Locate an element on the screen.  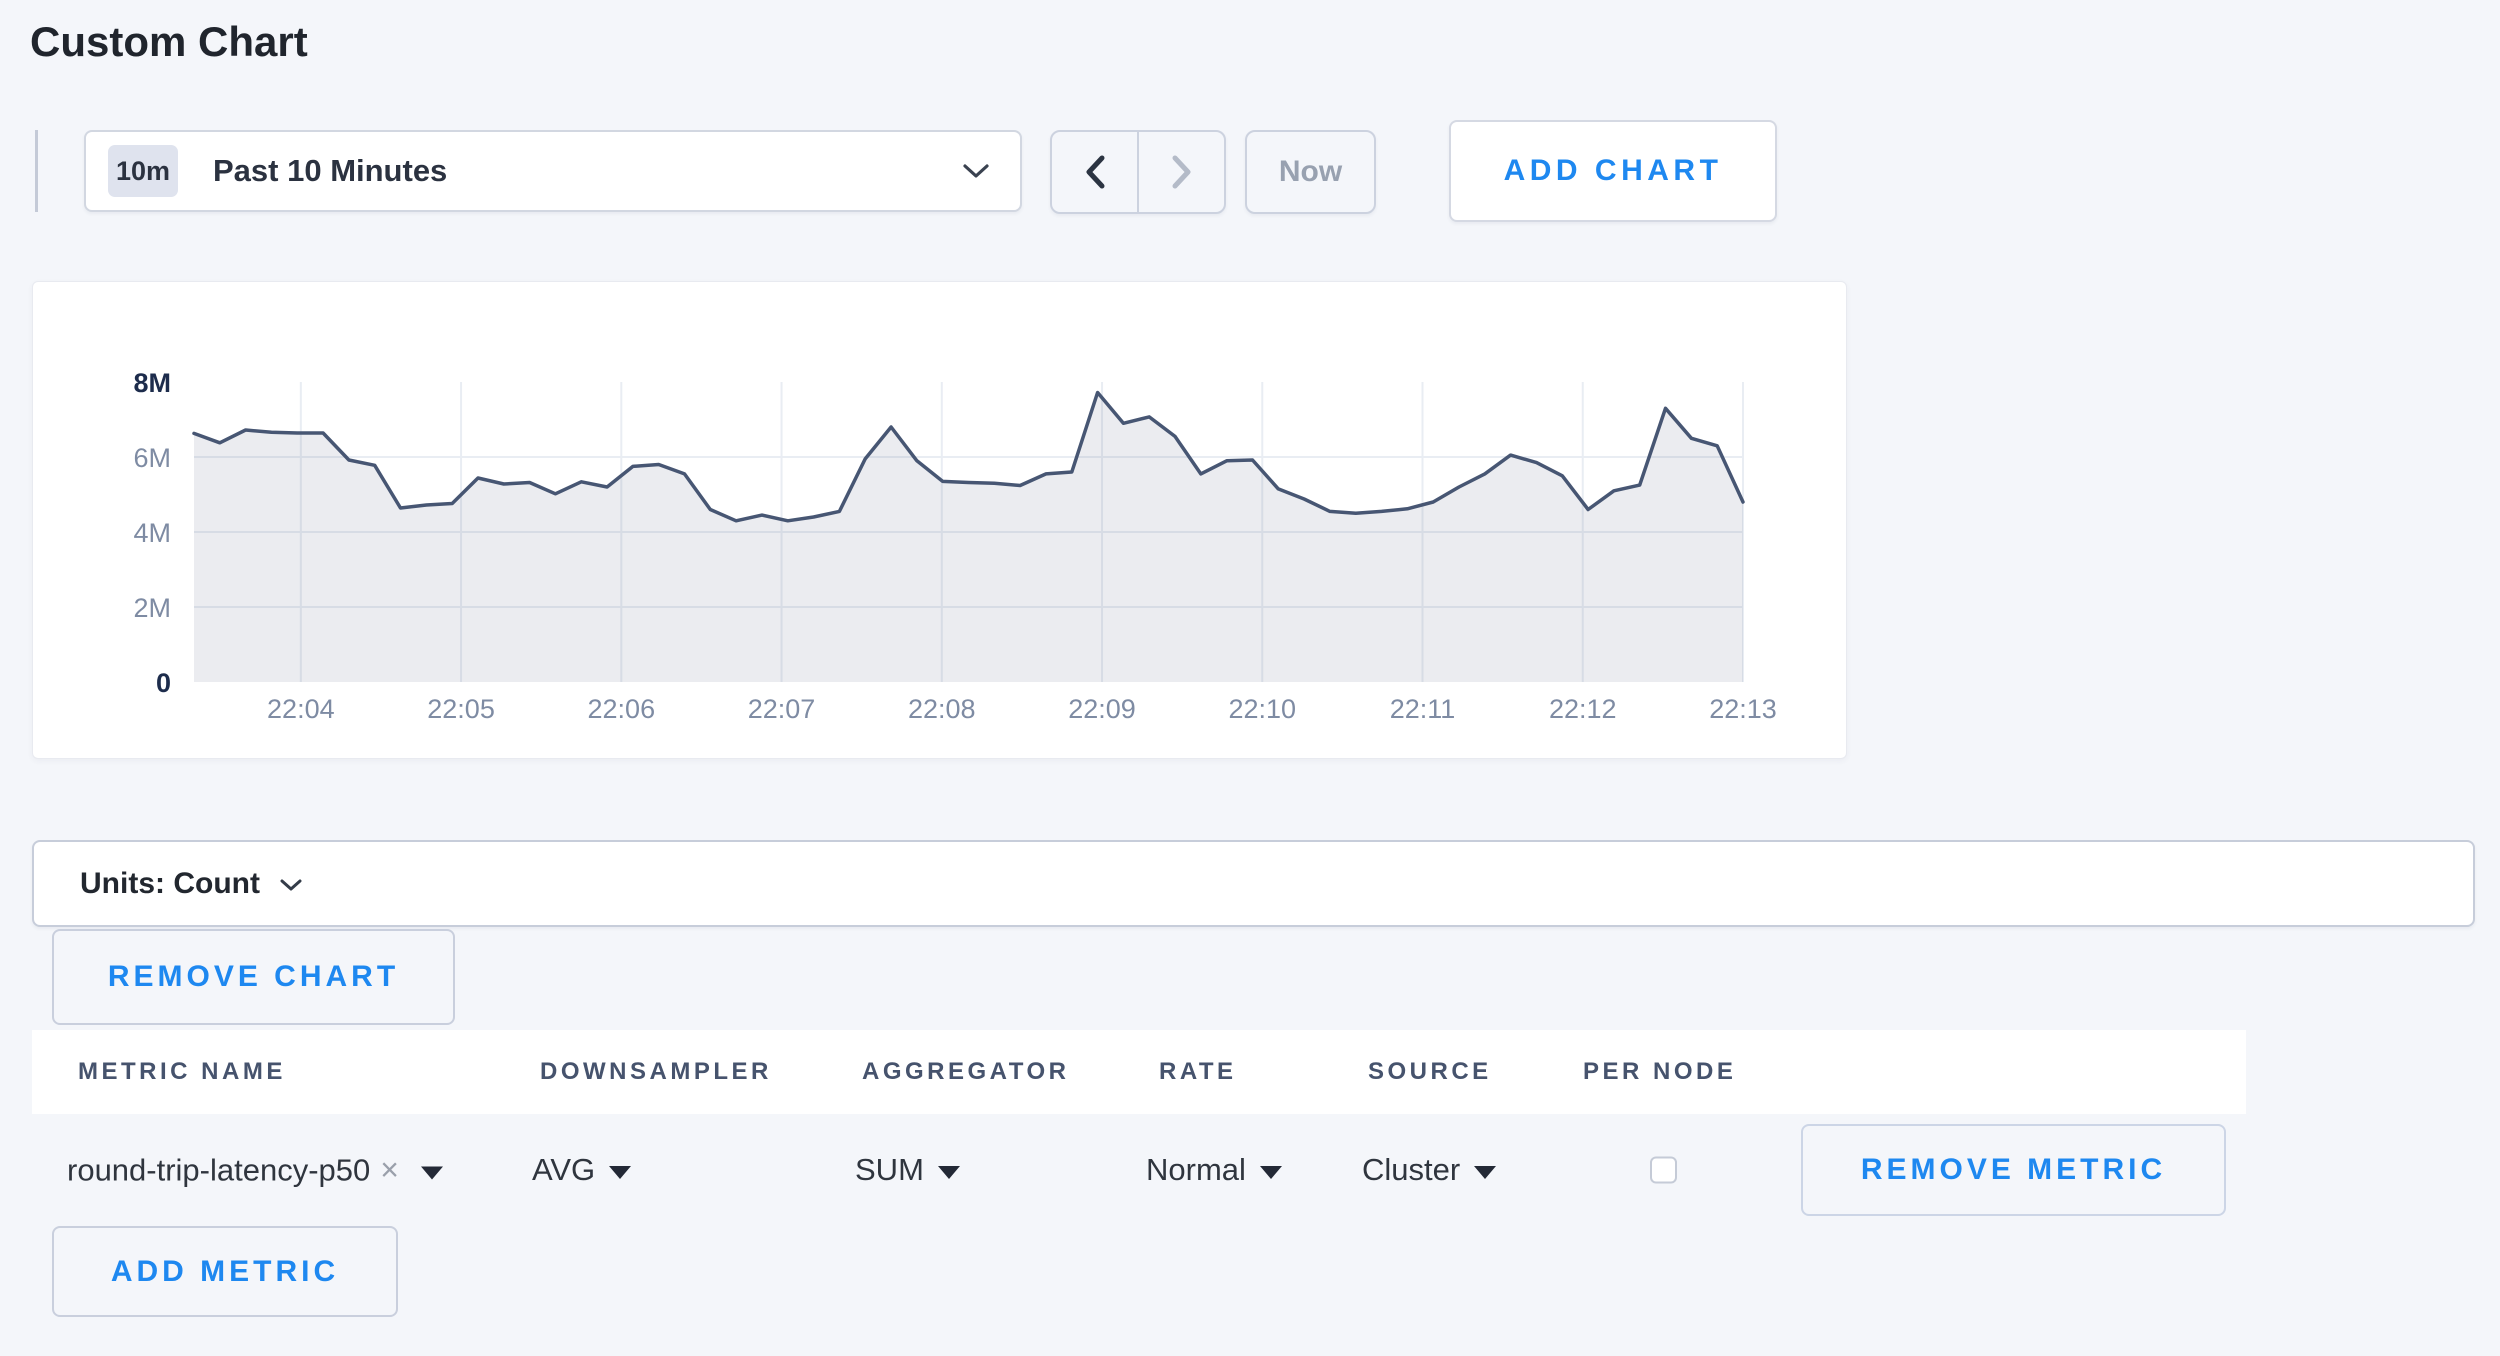
column-header-aggregator: AGGREGATOR is located at coordinates (966, 1071).